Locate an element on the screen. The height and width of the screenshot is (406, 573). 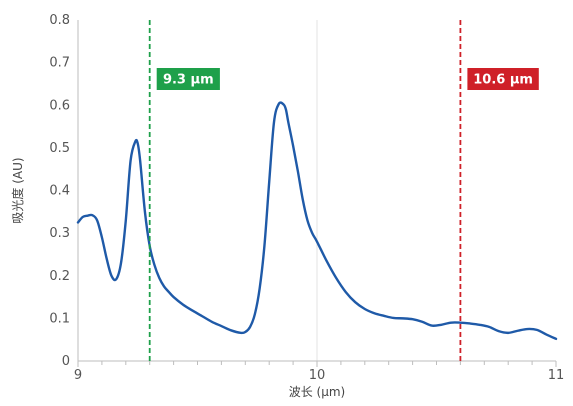
marker-label: 10.6 µm is located at coordinates (503, 80).